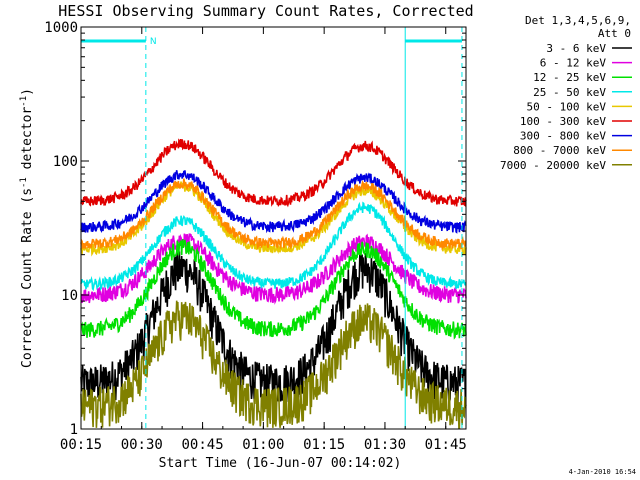  Describe the element at coordinates (153, 42) in the screenshot. I see `night-bar-label: N` at that location.